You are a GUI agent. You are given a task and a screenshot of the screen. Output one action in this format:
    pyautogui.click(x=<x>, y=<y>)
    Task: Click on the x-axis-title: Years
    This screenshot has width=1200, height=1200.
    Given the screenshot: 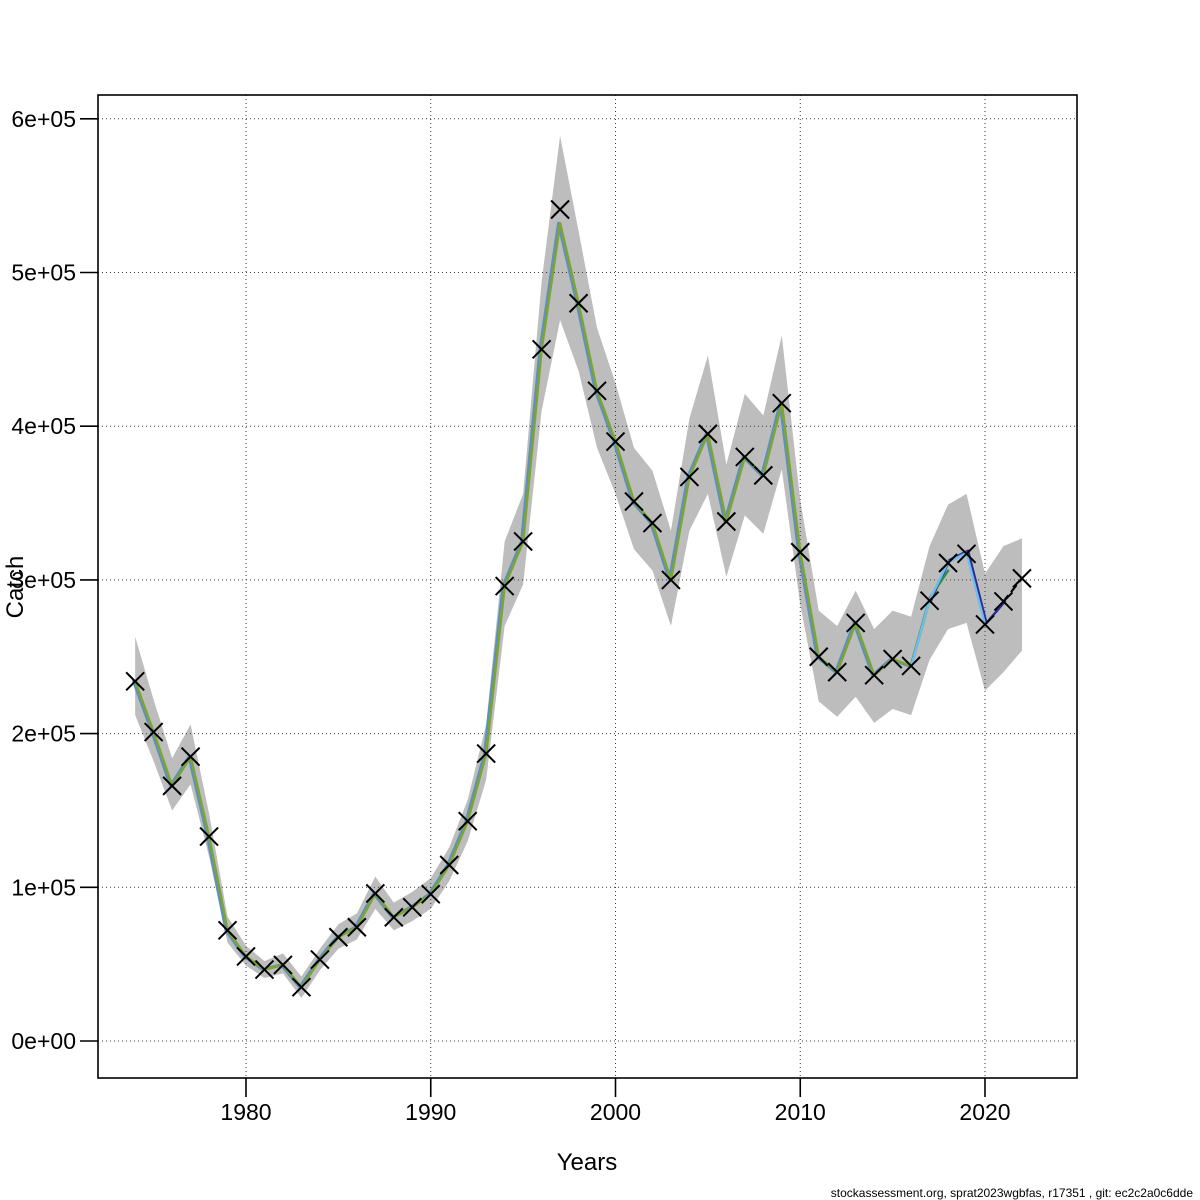 What is the action you would take?
    pyautogui.click(x=587, y=1162)
    